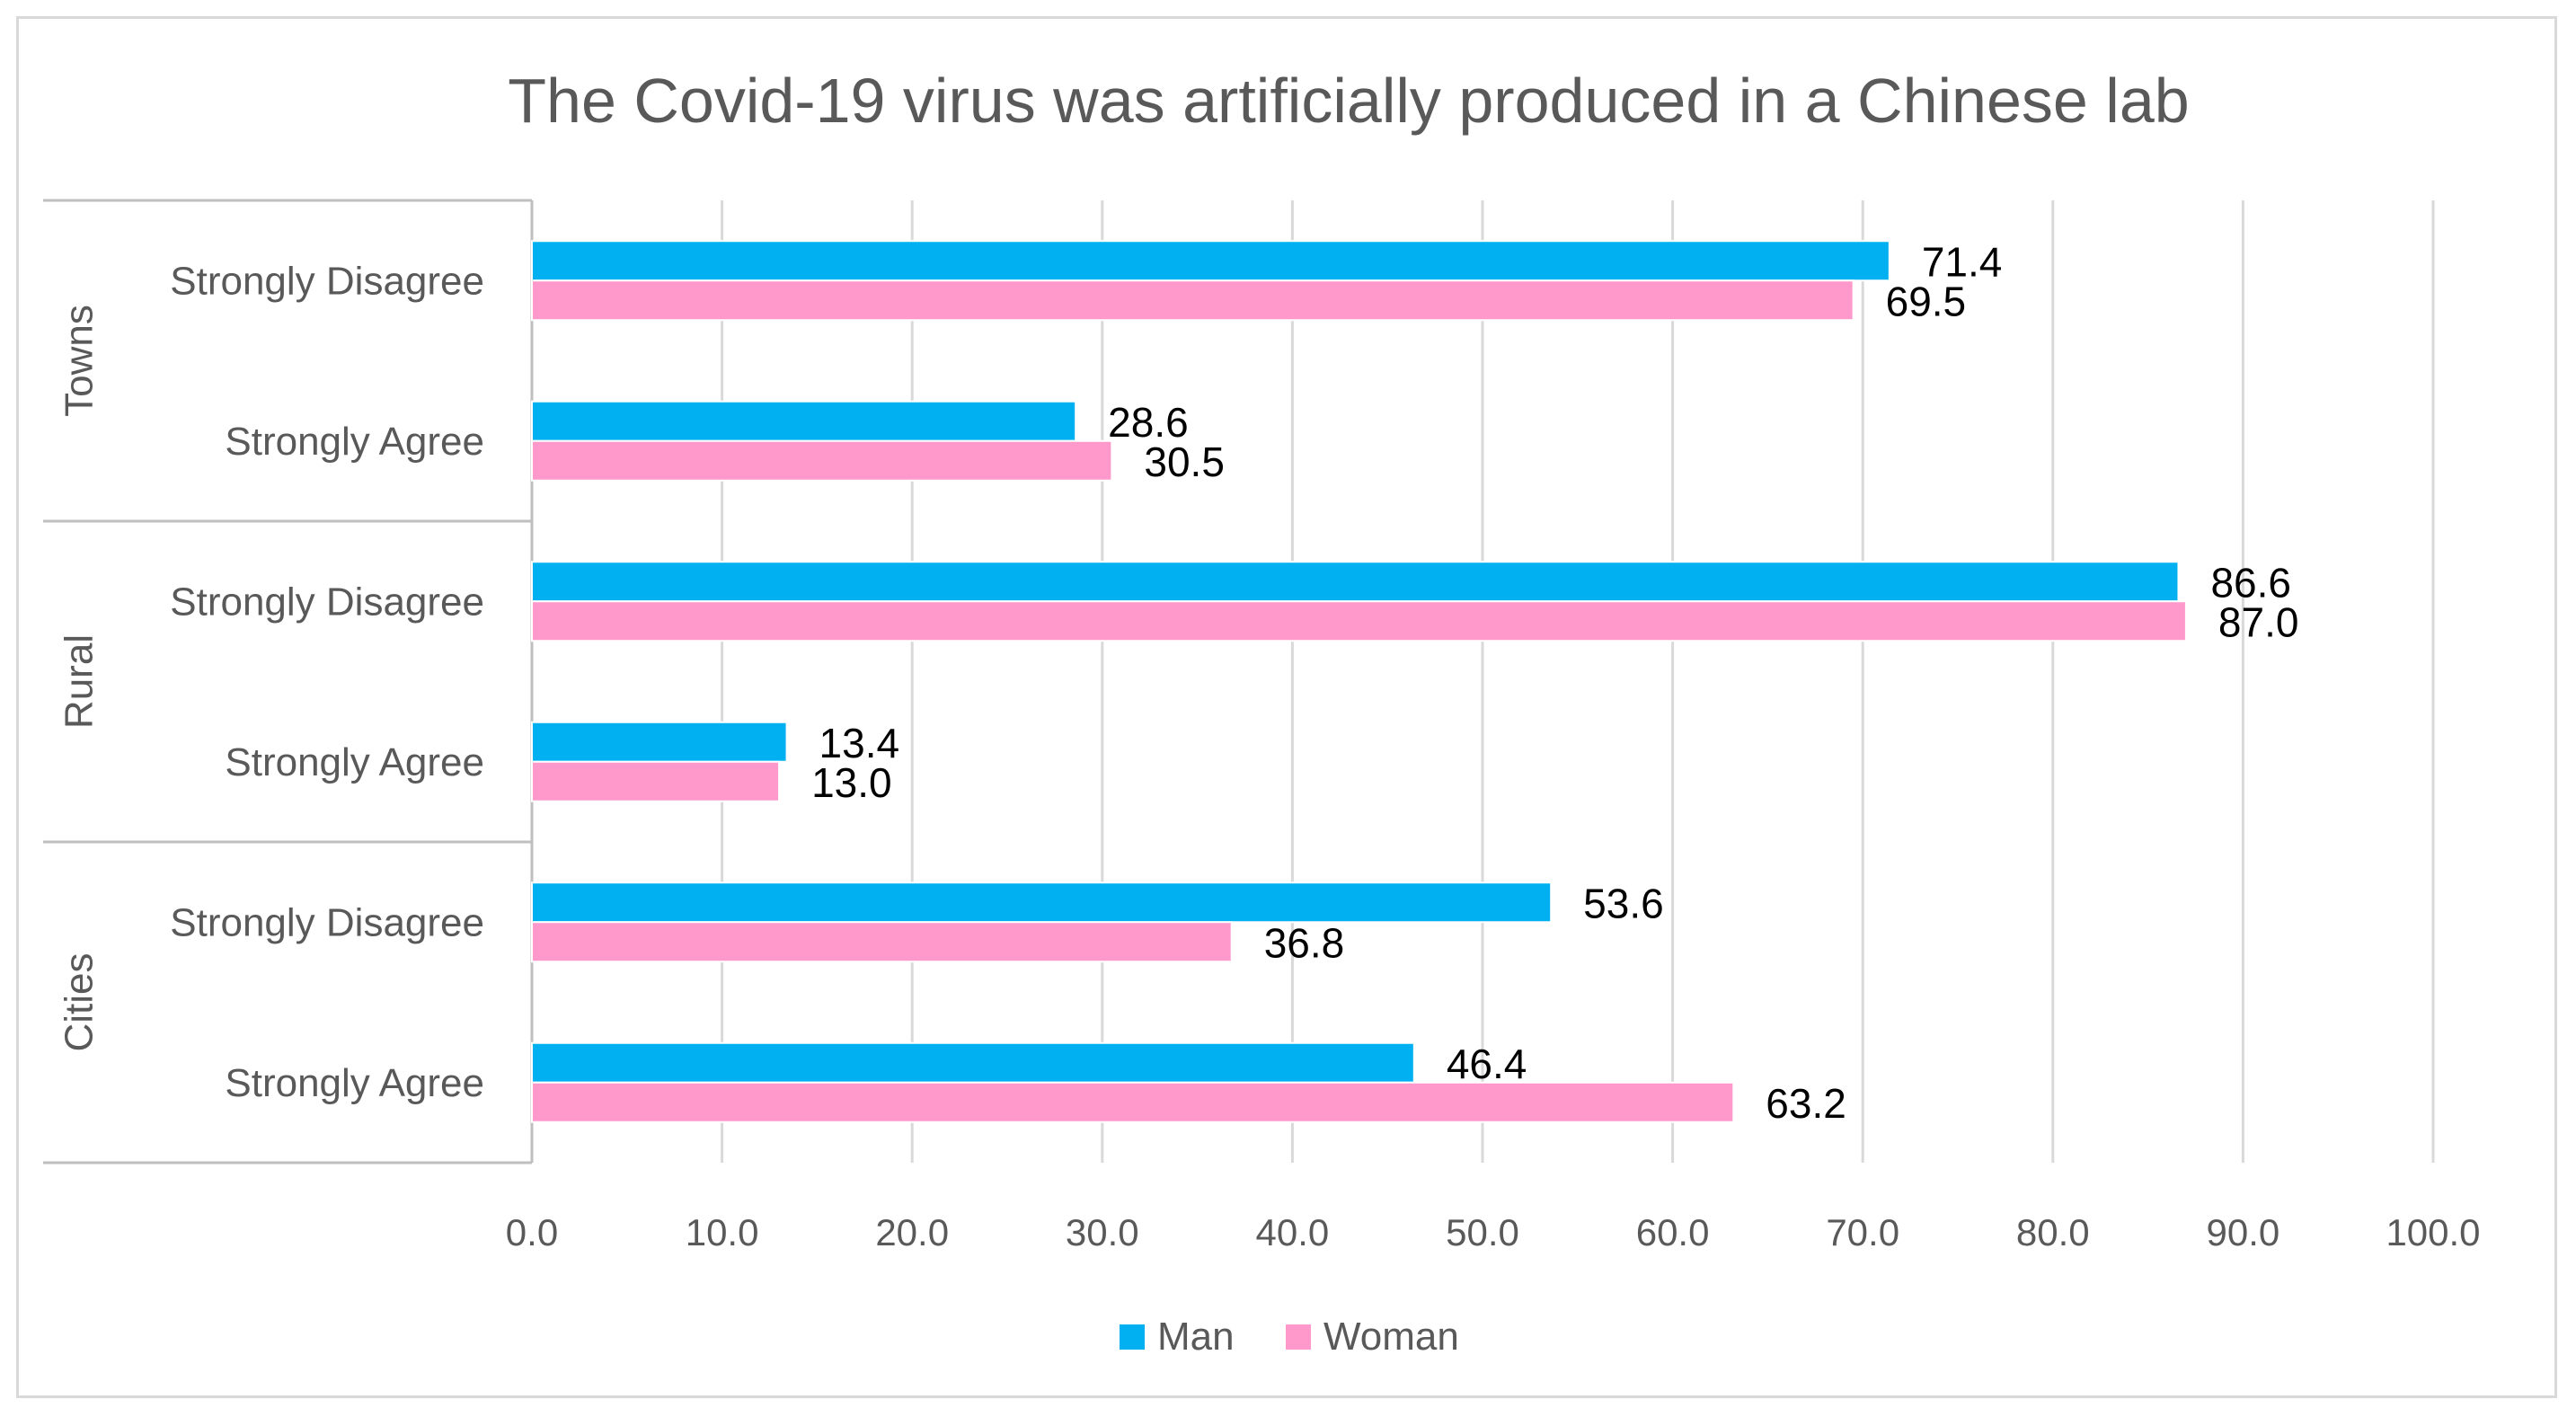 The image size is (2576, 1417). I want to click on x-tick-label: 20.0, so click(912, 1232).